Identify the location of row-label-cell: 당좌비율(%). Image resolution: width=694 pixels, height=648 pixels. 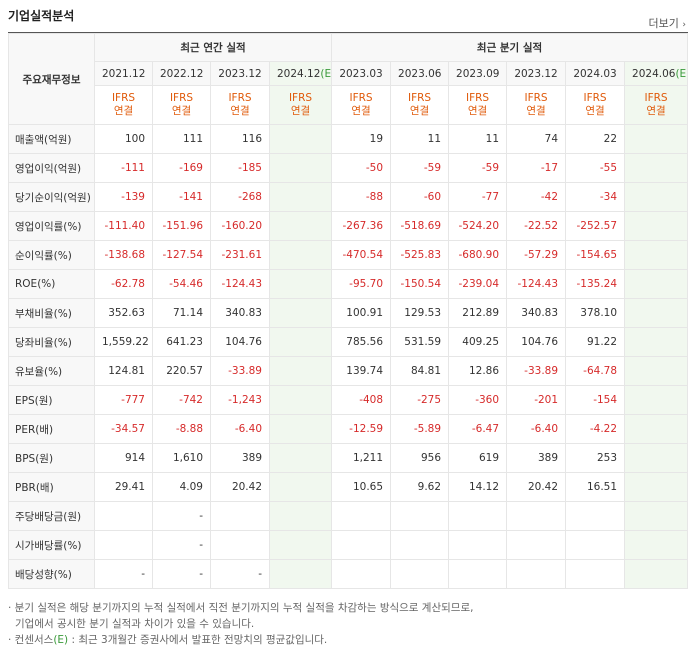
(51, 342).